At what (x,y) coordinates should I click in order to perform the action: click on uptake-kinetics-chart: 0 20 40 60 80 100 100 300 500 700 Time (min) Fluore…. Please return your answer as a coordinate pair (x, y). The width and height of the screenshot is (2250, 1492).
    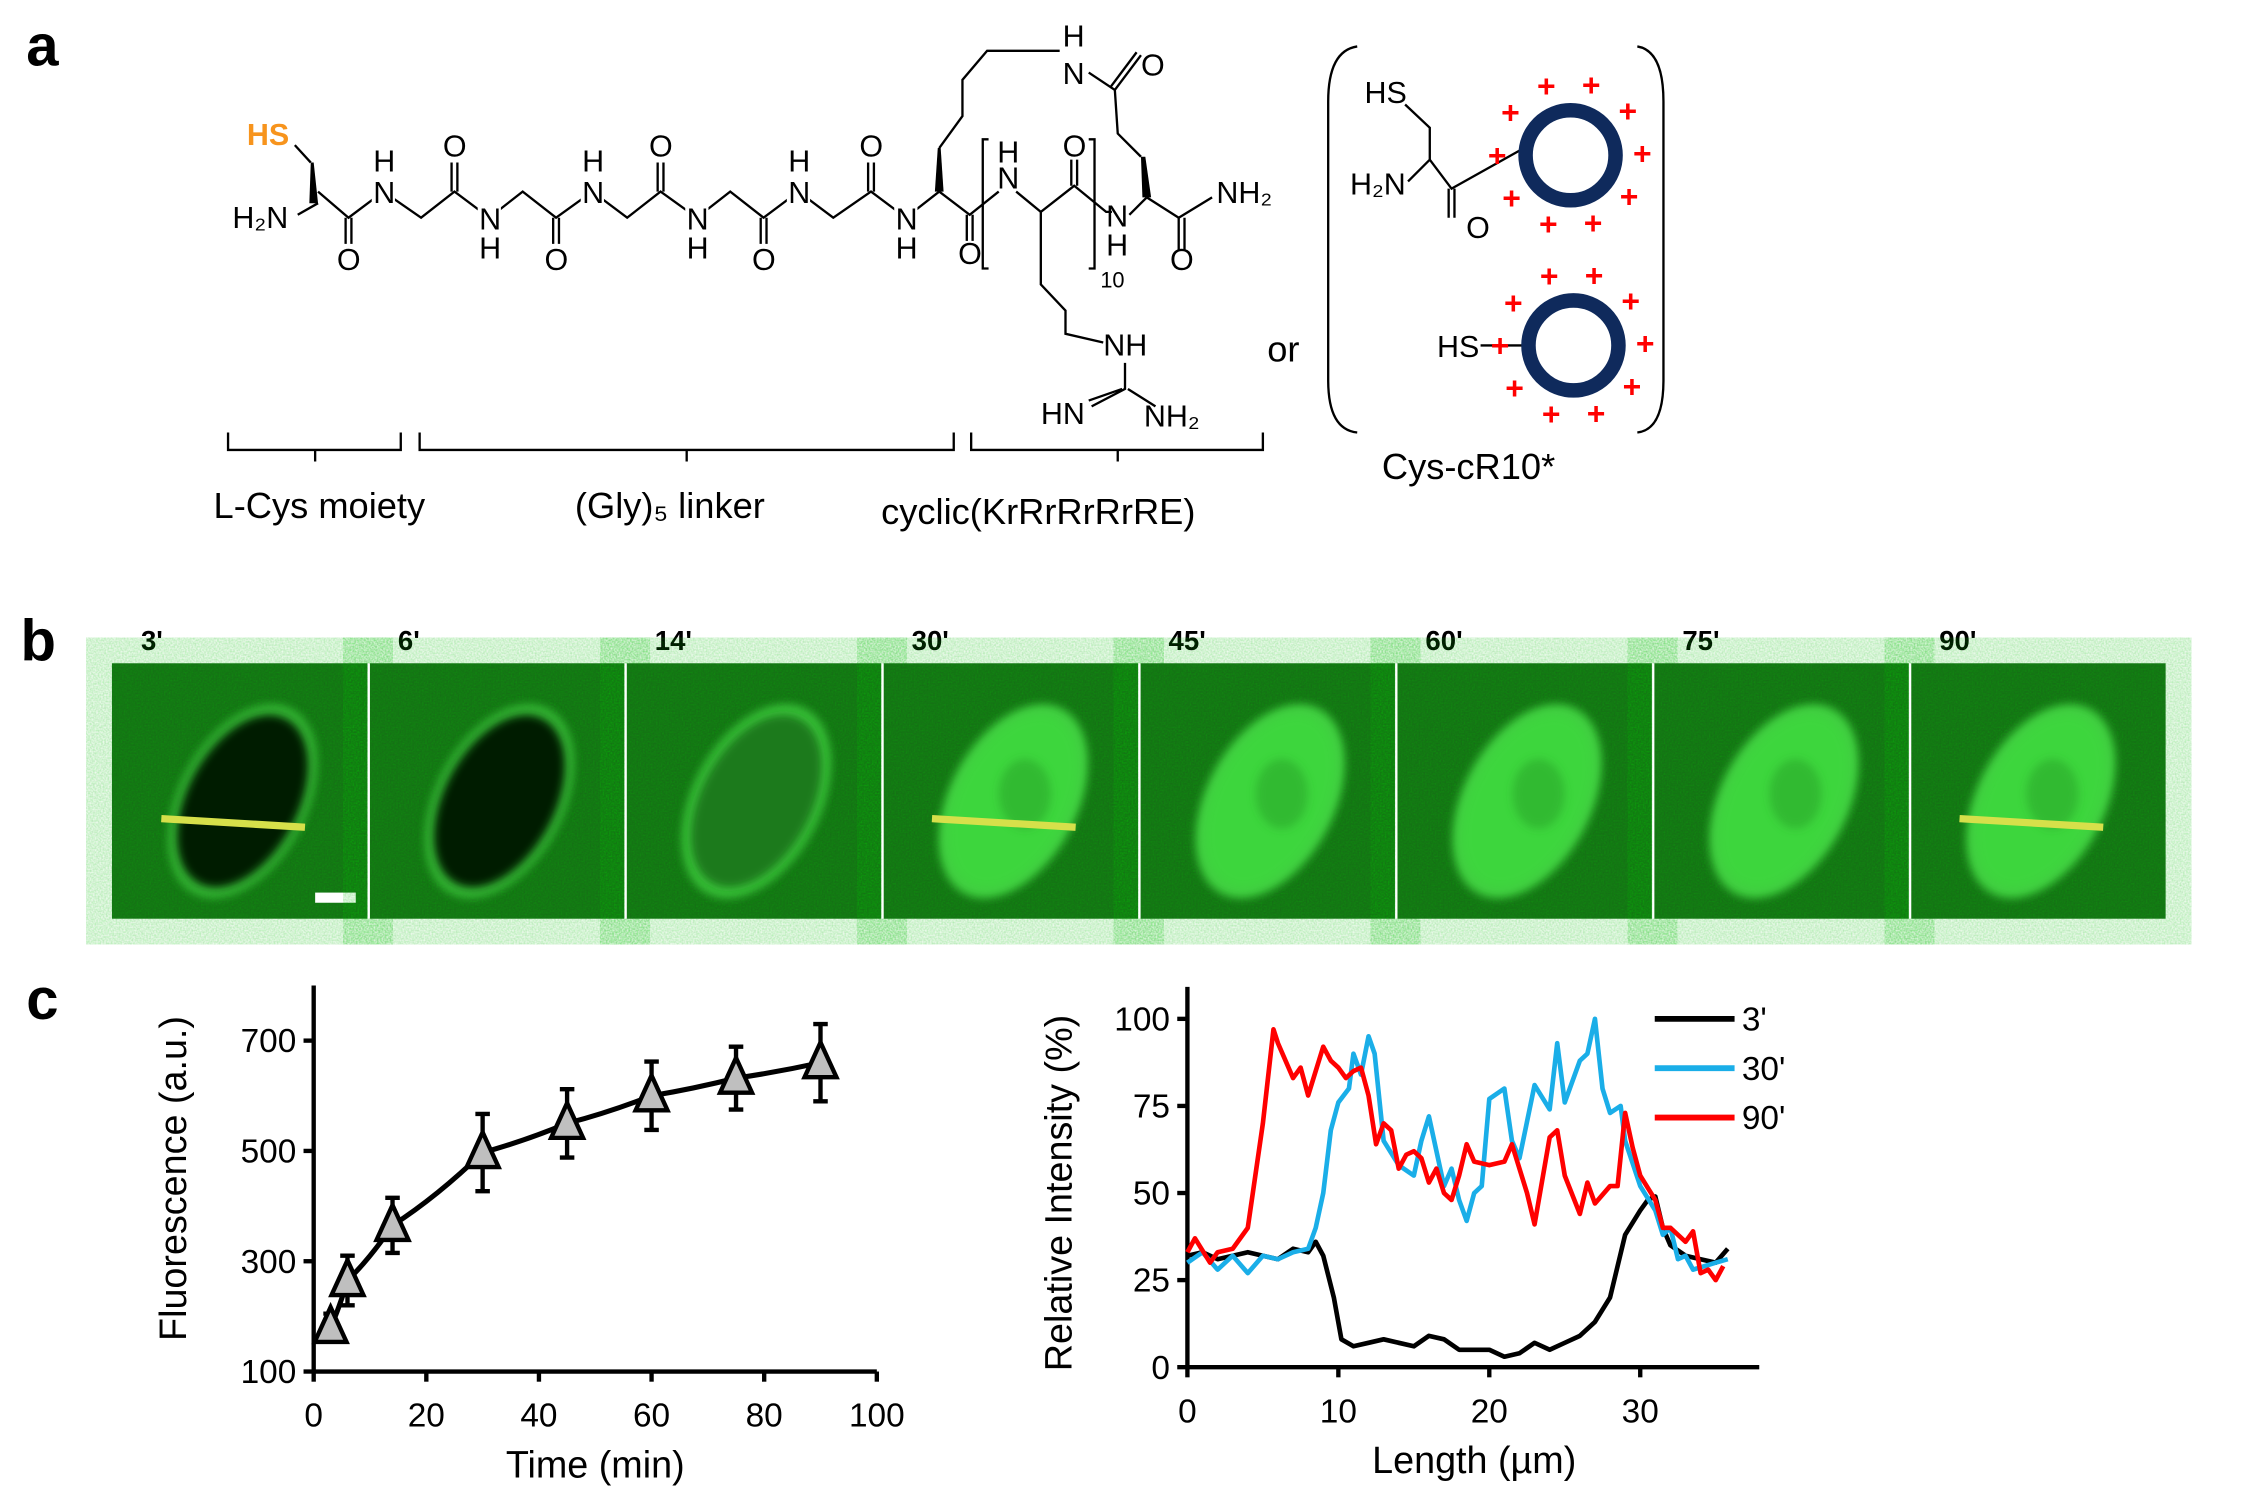
    Looking at the image, I should click on (528, 1235).